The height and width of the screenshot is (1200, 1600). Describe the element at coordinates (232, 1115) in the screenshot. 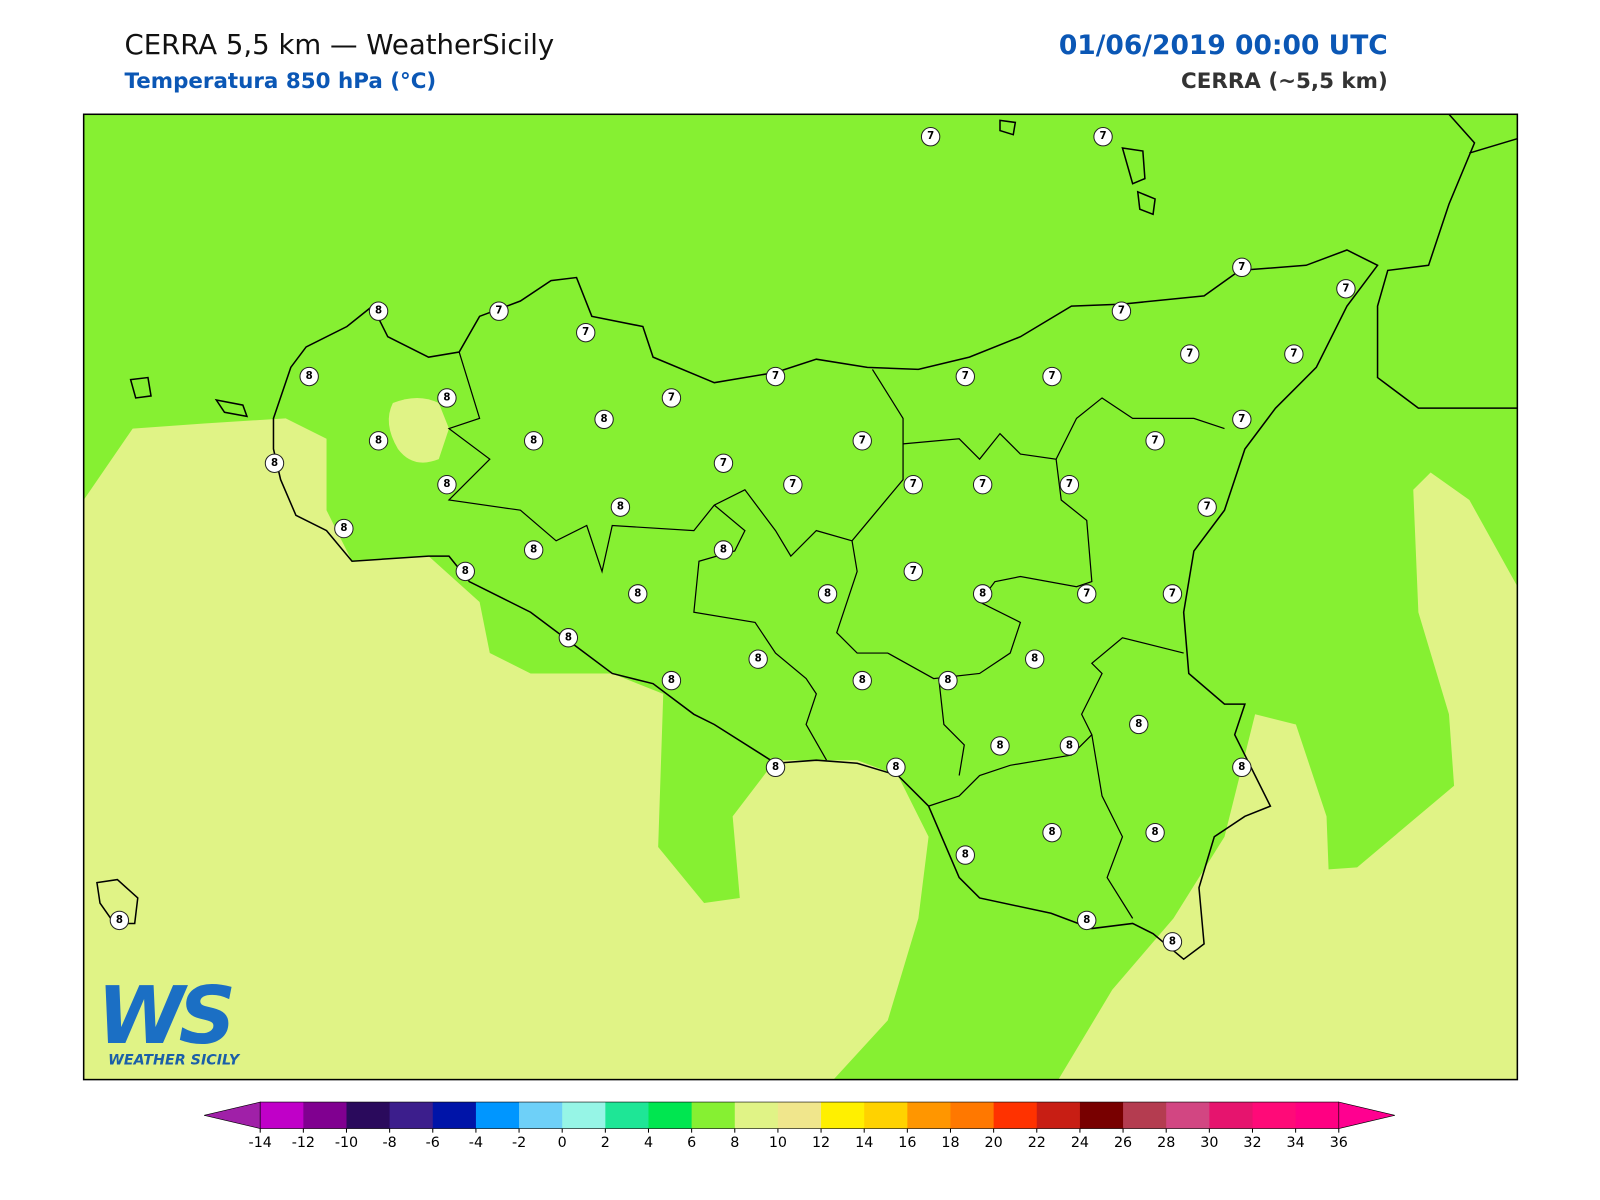

I see `colorbar-extend-low` at that location.